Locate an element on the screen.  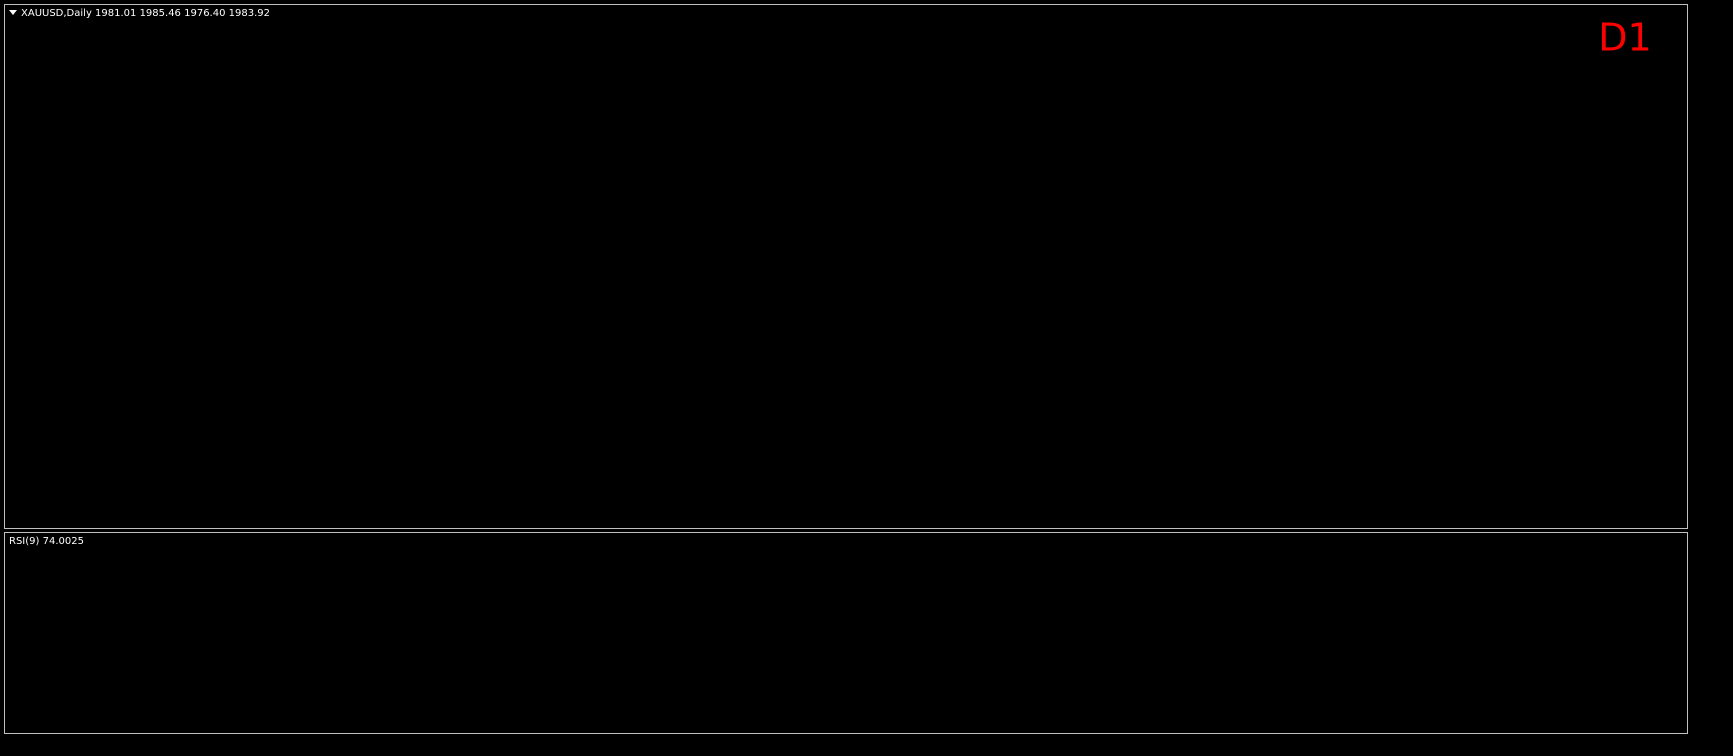
timeframe-label: D1 is located at coordinates (1624, 38).